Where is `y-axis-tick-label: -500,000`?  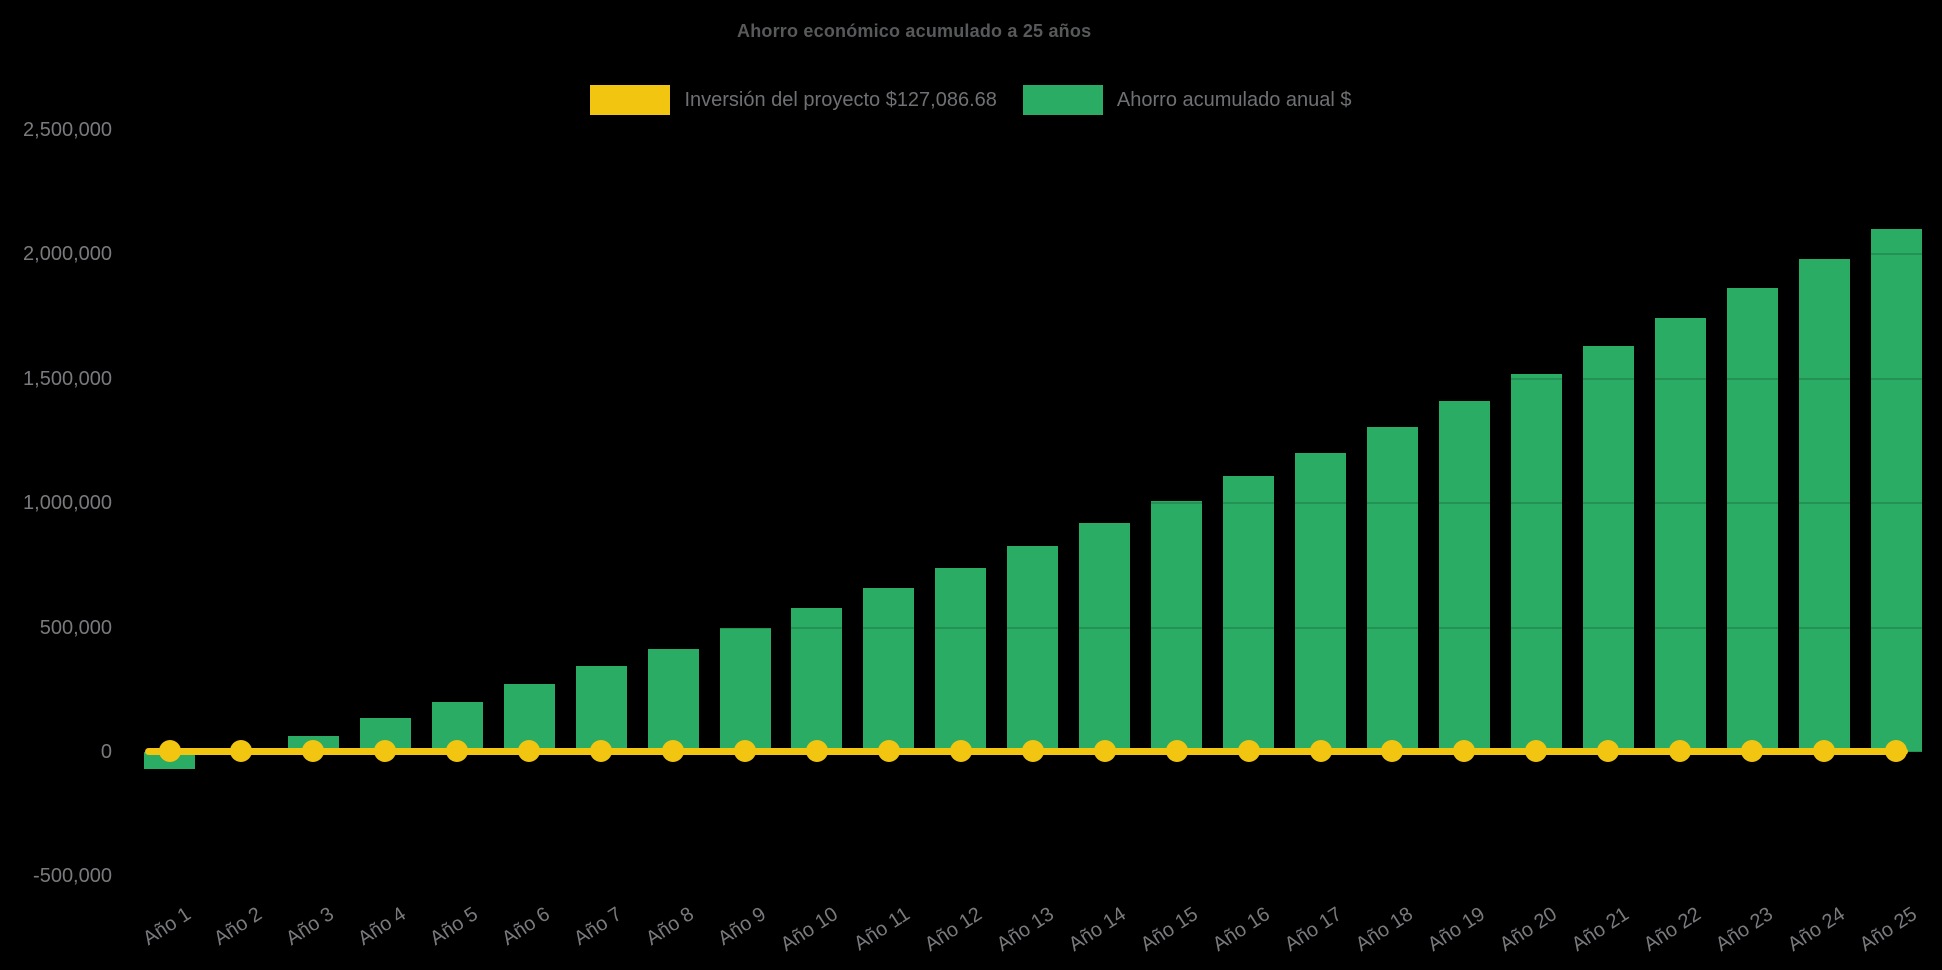 y-axis-tick-label: -500,000 is located at coordinates (72, 876).